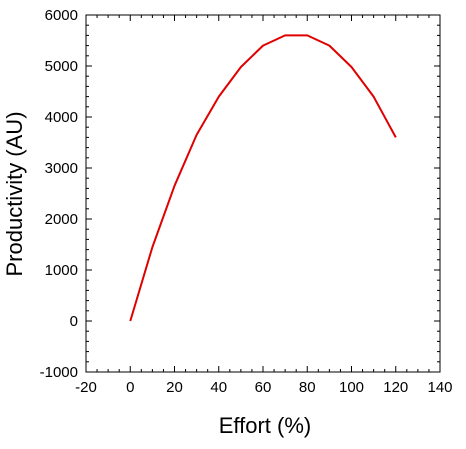 This screenshot has width=466, height=449. Describe the element at coordinates (61, 168) in the screenshot. I see `y-tick-label: 3000` at that location.